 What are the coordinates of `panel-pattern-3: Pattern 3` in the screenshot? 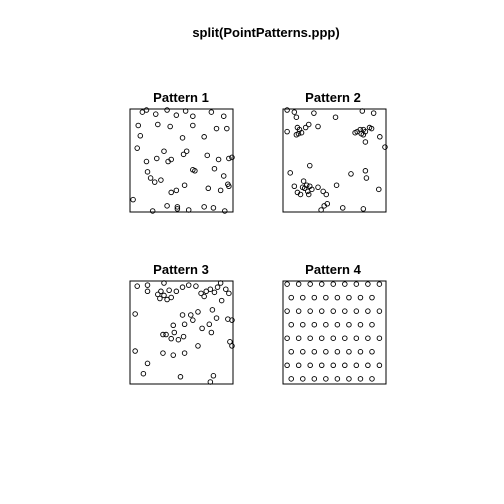 It's located at (182, 323).